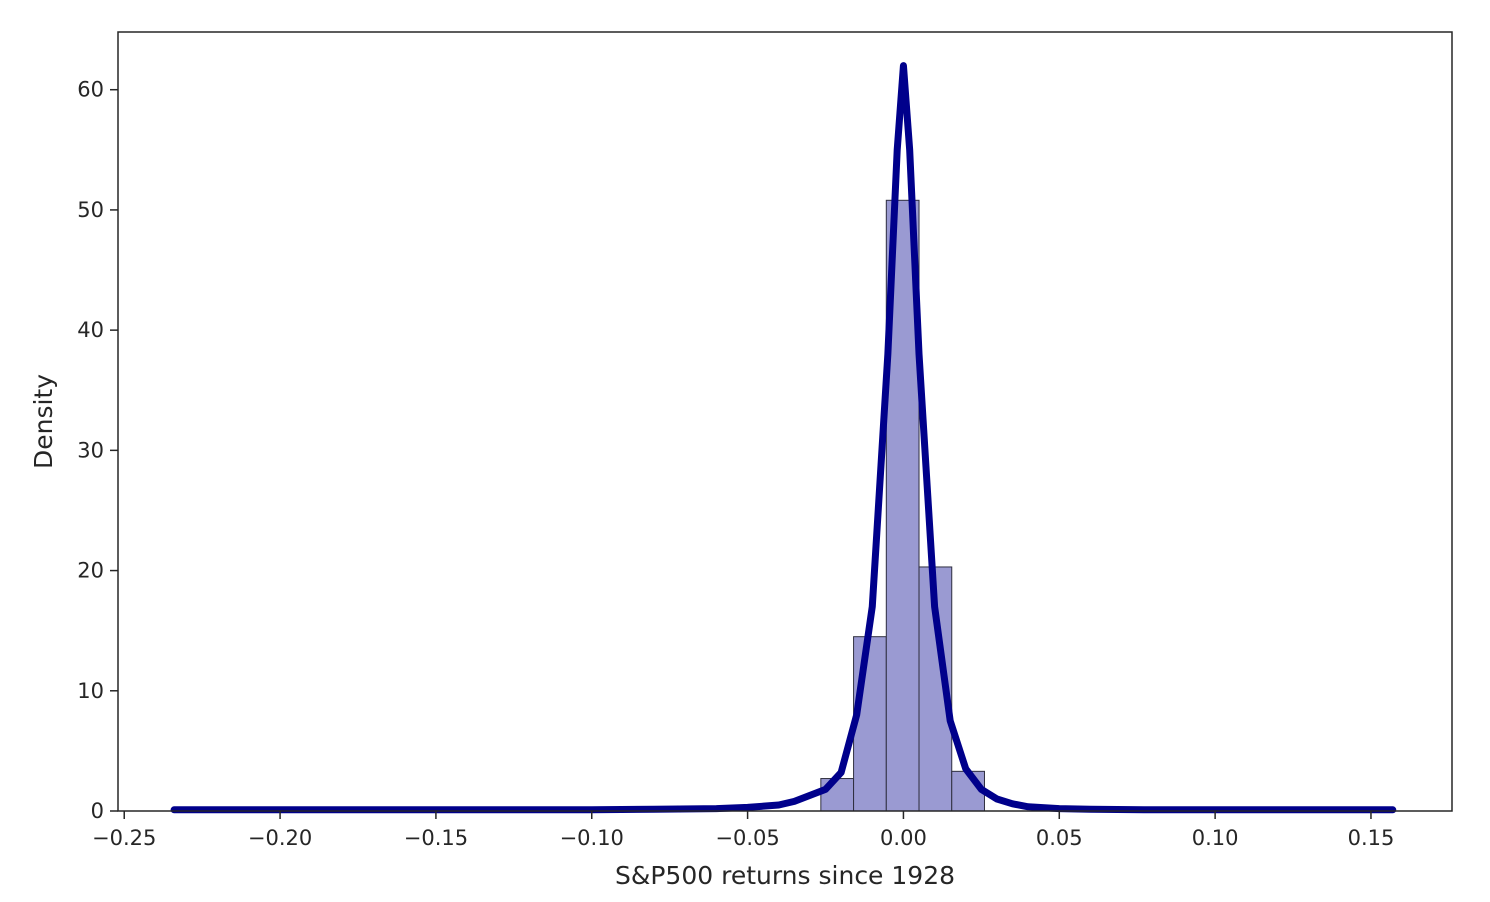 The width and height of the screenshot is (1490, 902). Describe the element at coordinates (90, 210) in the screenshot. I see `y-tick-label: 50` at that location.